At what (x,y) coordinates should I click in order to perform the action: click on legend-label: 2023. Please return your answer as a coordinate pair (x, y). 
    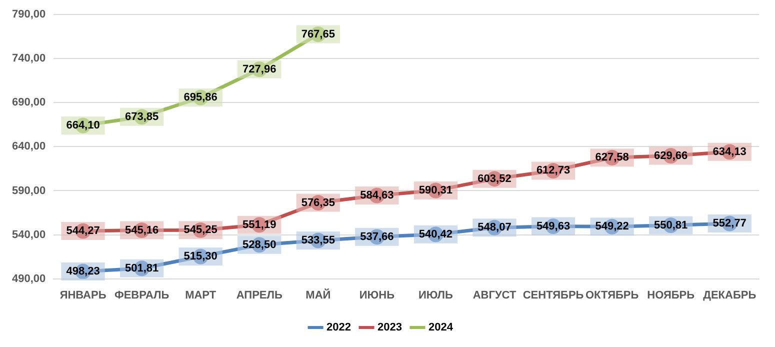
    Looking at the image, I should click on (390, 328).